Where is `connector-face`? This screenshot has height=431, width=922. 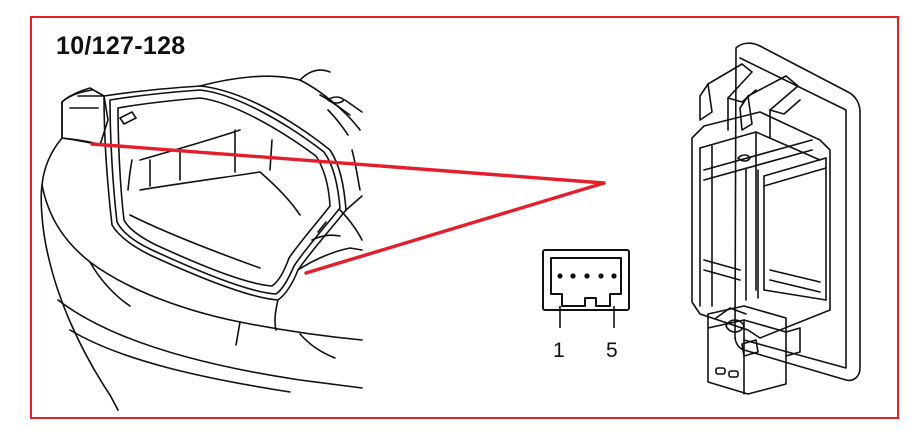 connector-face is located at coordinates (586, 288).